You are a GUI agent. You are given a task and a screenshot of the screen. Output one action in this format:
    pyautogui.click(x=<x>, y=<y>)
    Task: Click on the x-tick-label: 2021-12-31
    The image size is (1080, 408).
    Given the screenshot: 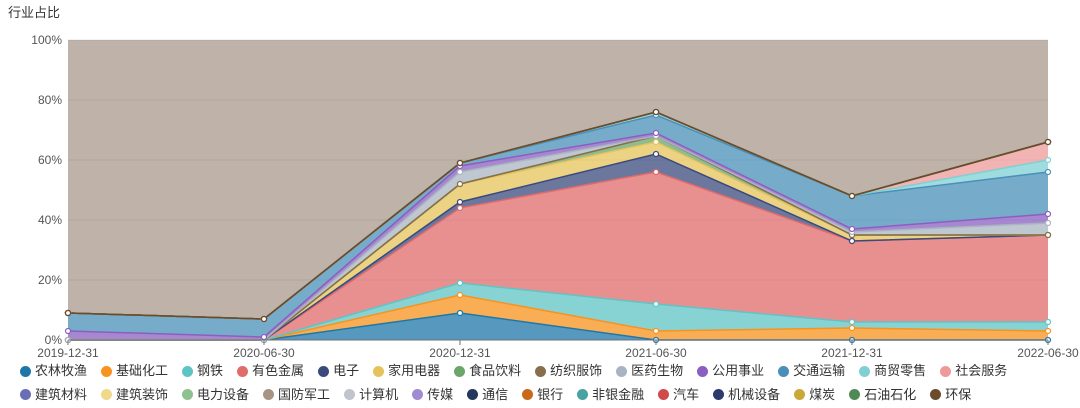 What is the action you would take?
    pyautogui.click(x=852, y=353)
    